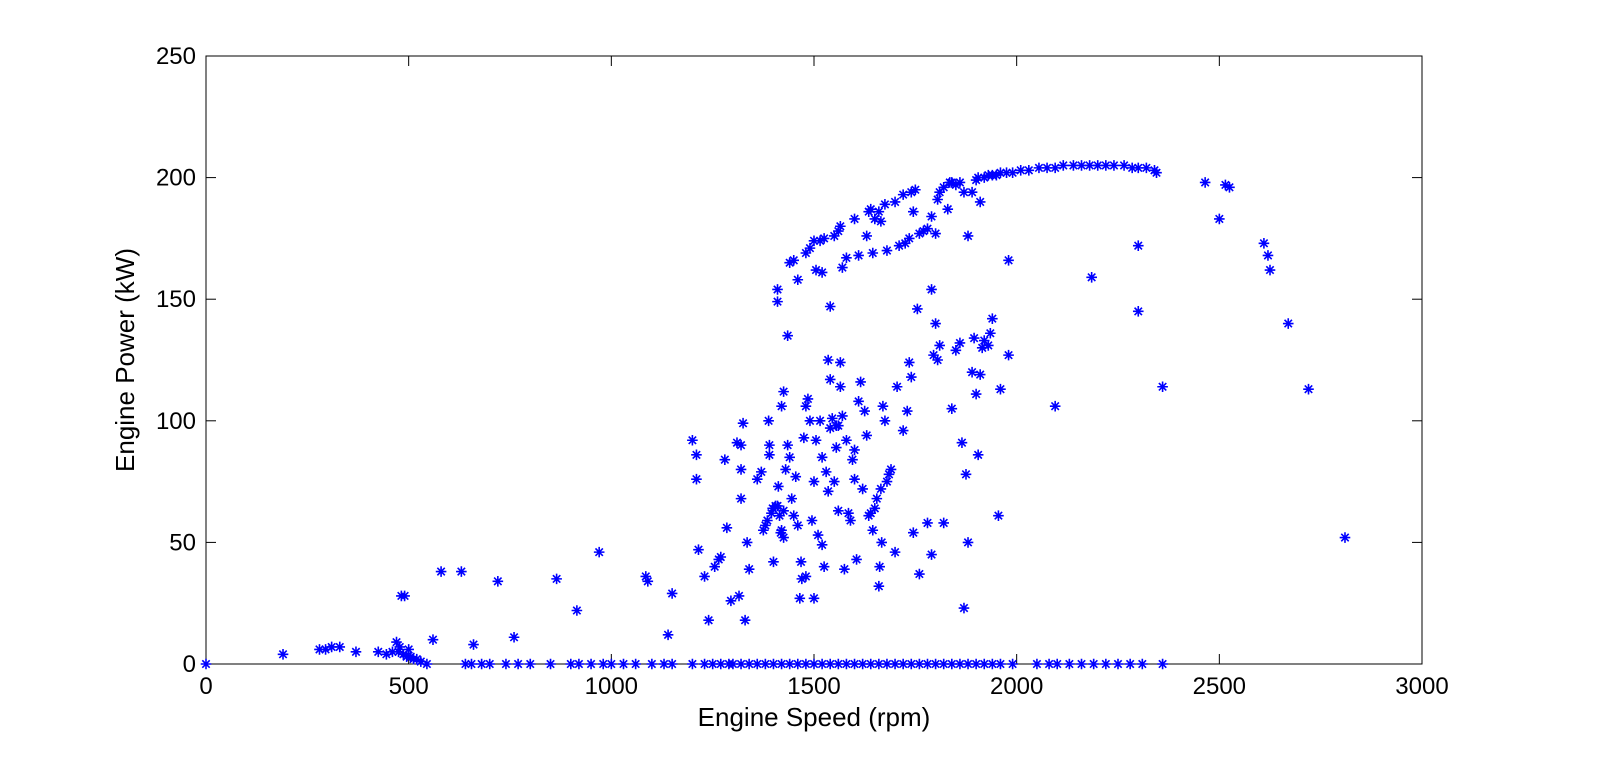 This screenshot has height=760, width=1600. What do you see at coordinates (176, 299) in the screenshot?
I see `y-tick-label: 150` at bounding box center [176, 299].